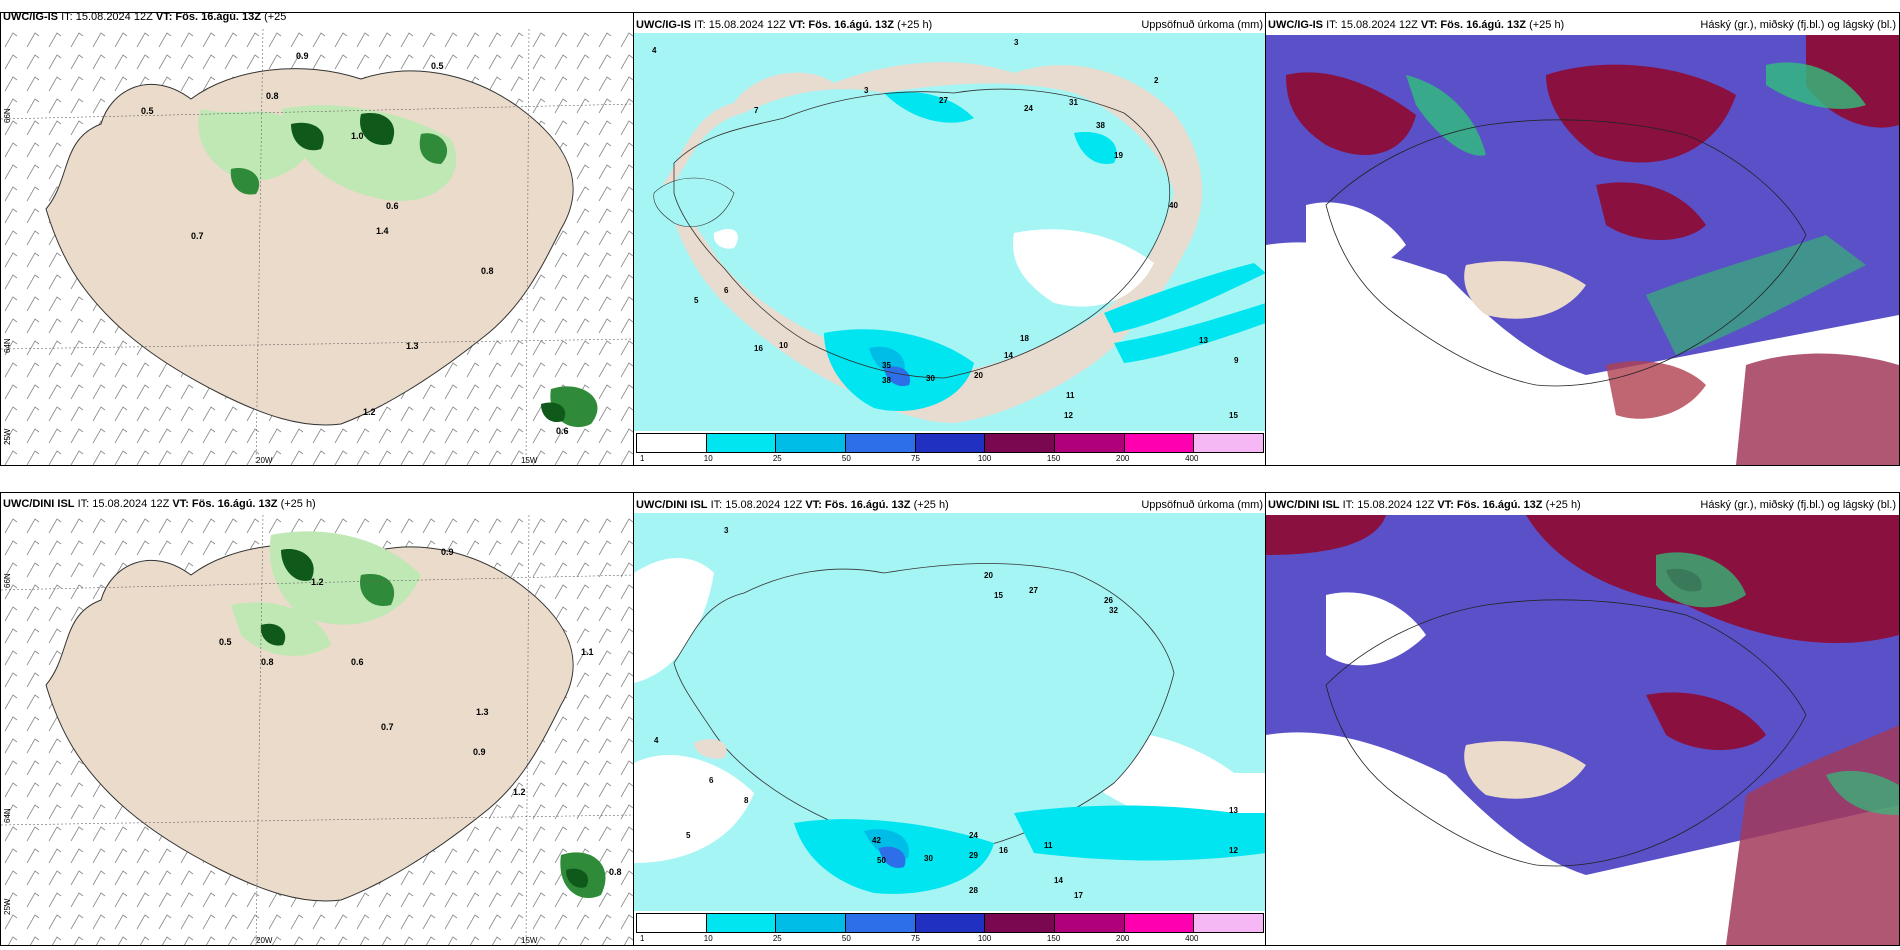  Describe the element at coordinates (726, 530) in the screenshot. I see `precip-label: 3` at that location.